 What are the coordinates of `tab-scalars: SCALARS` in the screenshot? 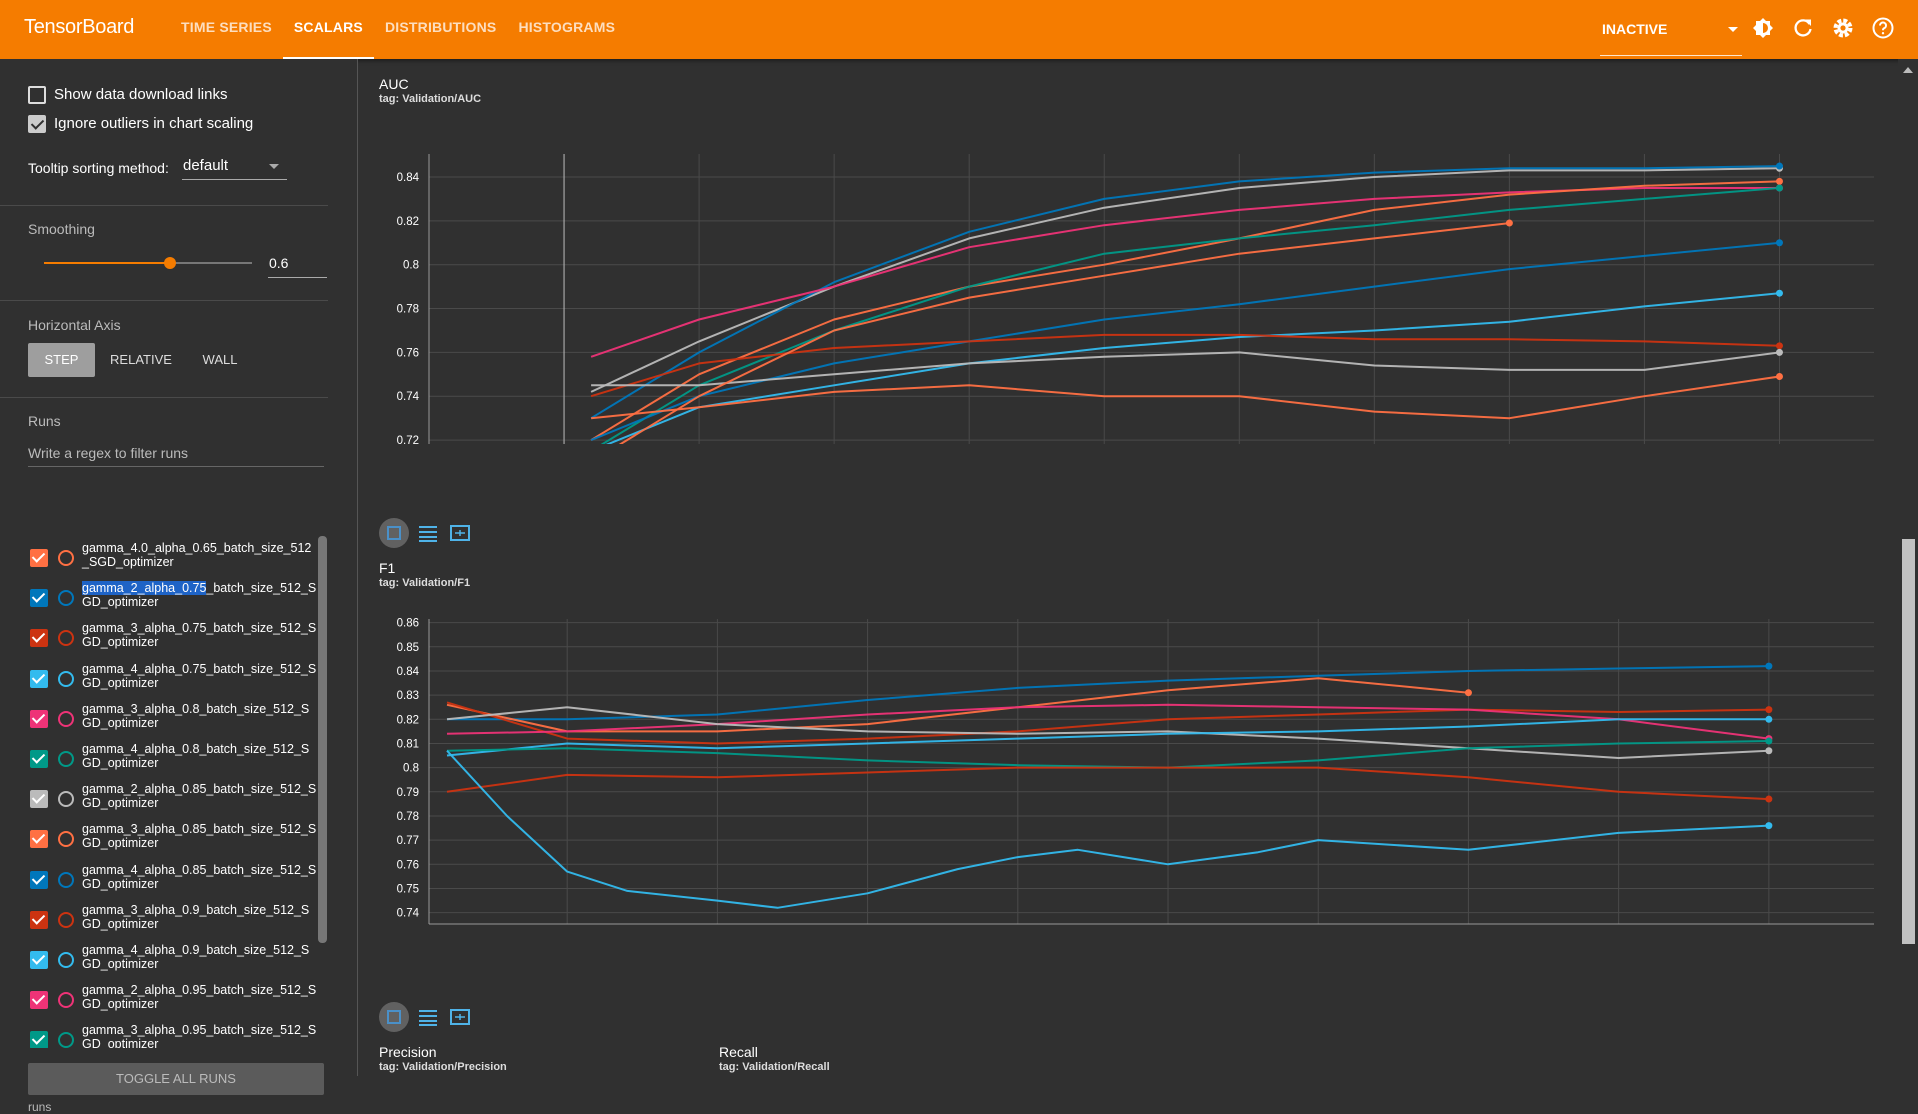 It's located at (328, 29).